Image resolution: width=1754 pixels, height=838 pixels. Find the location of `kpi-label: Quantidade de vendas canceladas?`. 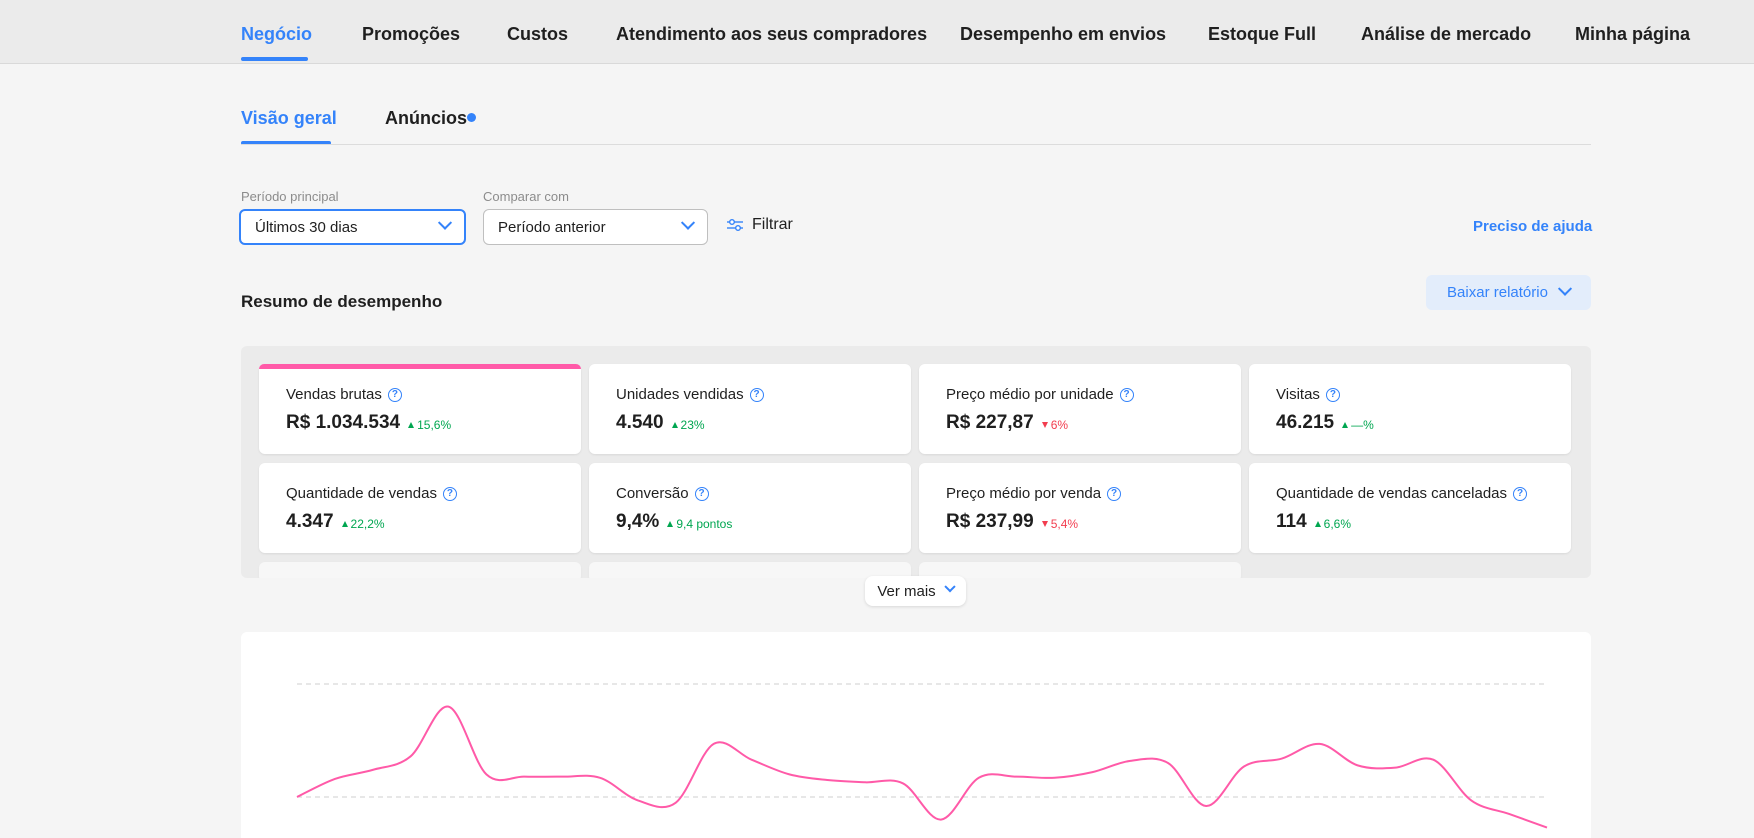

kpi-label: Quantidade de vendas canceladas? is located at coordinates (1423, 493).